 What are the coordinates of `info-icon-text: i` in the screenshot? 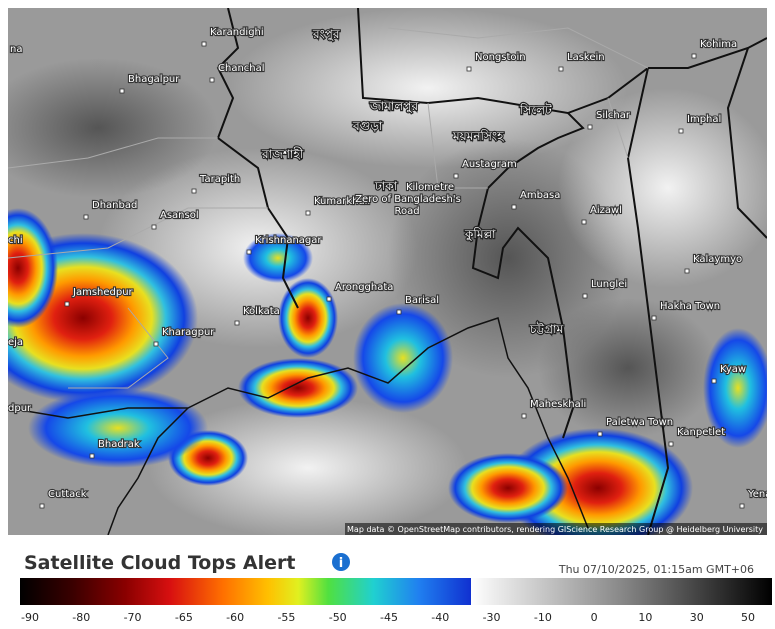 It's located at (341, 563).